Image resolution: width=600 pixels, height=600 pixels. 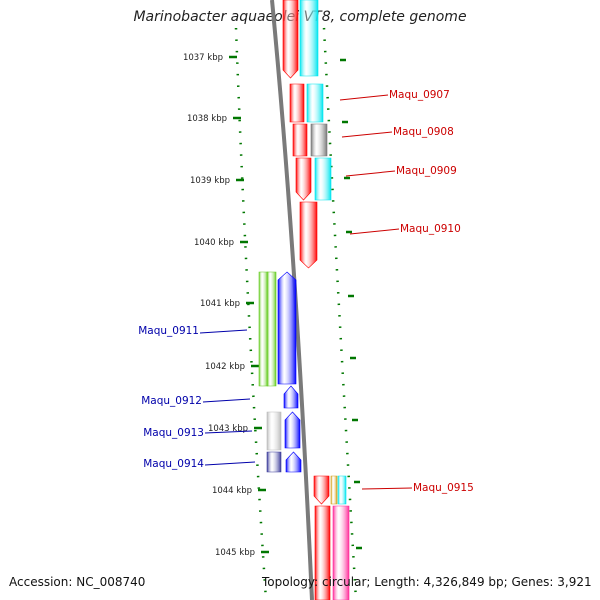 What do you see at coordinates (210, 181) in the screenshot?
I see `ruler-tick-label: 1039 kbp` at bounding box center [210, 181].